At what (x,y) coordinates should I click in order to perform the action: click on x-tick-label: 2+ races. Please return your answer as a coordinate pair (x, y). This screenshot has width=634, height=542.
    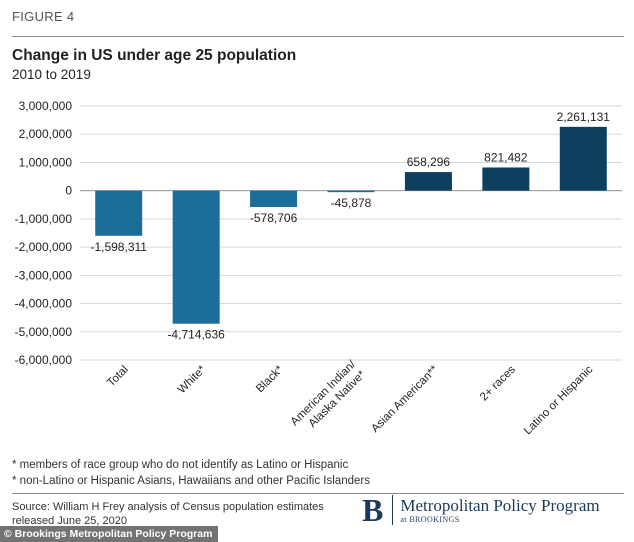
    Looking at the image, I should click on (498, 383).